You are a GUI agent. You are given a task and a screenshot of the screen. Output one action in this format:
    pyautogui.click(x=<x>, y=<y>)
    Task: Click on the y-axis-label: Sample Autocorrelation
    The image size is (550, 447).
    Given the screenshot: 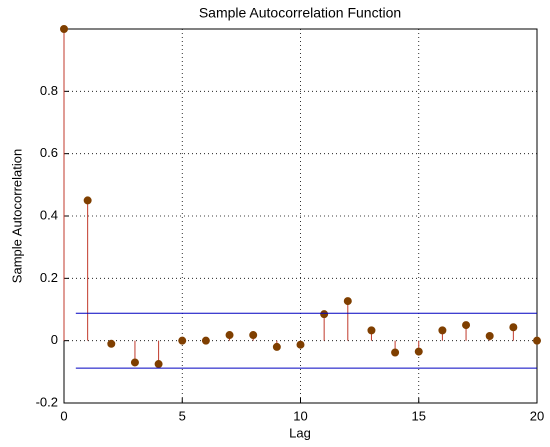 What is the action you would take?
    pyautogui.click(x=16, y=216)
    